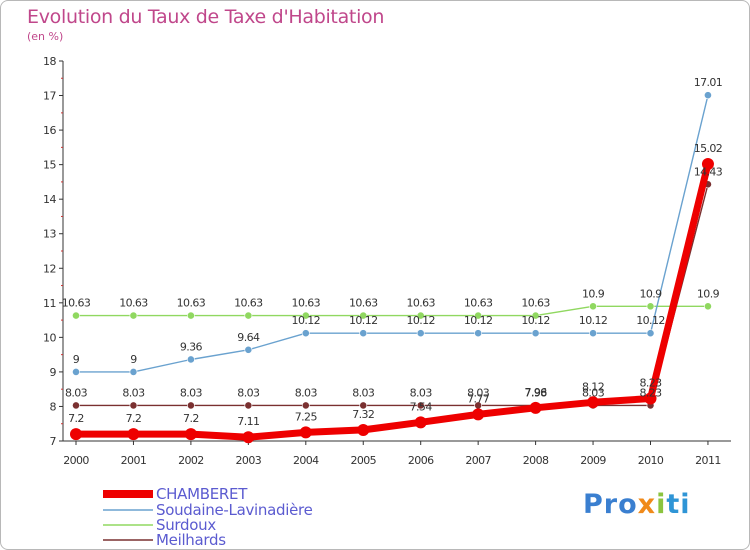  What do you see at coordinates (49, 61) in the screenshot?
I see `y-tick-label: 18` at bounding box center [49, 61].